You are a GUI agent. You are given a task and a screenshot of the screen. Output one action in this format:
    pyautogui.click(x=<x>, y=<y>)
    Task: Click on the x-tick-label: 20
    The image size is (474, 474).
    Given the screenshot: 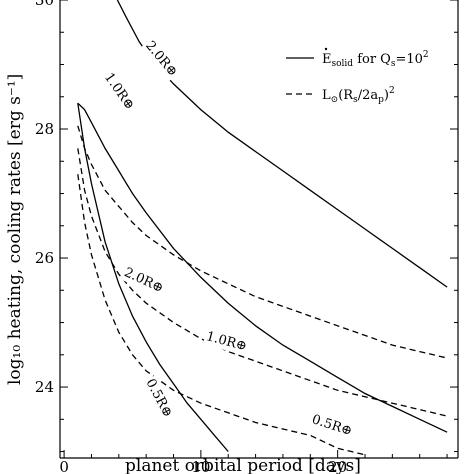 What is the action you would take?
    pyautogui.click(x=337, y=466)
    